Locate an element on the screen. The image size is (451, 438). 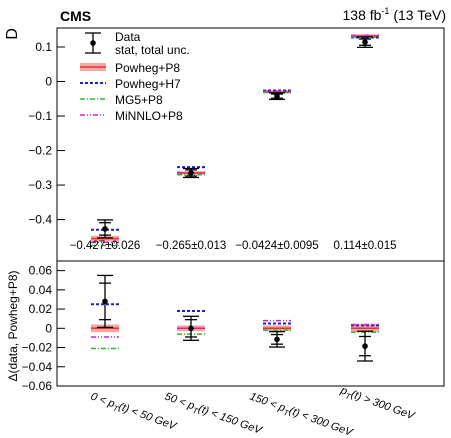
value-label-bin4: 0.114±0.015 is located at coordinates (364, 246).